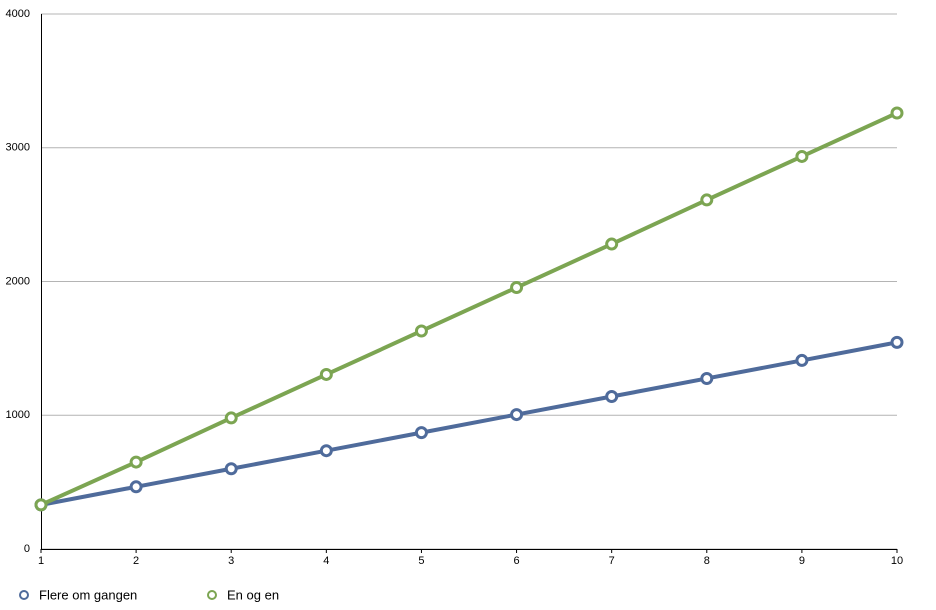 This screenshot has height=610, width=936. I want to click on x-tick-label: 1, so click(41, 561).